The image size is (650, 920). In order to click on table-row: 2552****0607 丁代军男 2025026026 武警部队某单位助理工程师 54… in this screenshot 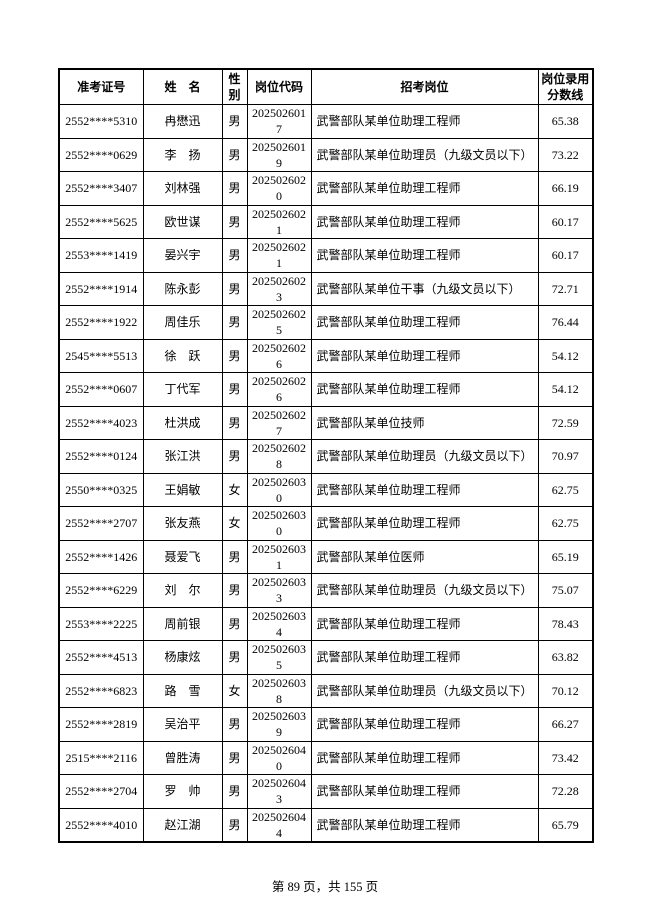, I will do `click(326, 389)`.